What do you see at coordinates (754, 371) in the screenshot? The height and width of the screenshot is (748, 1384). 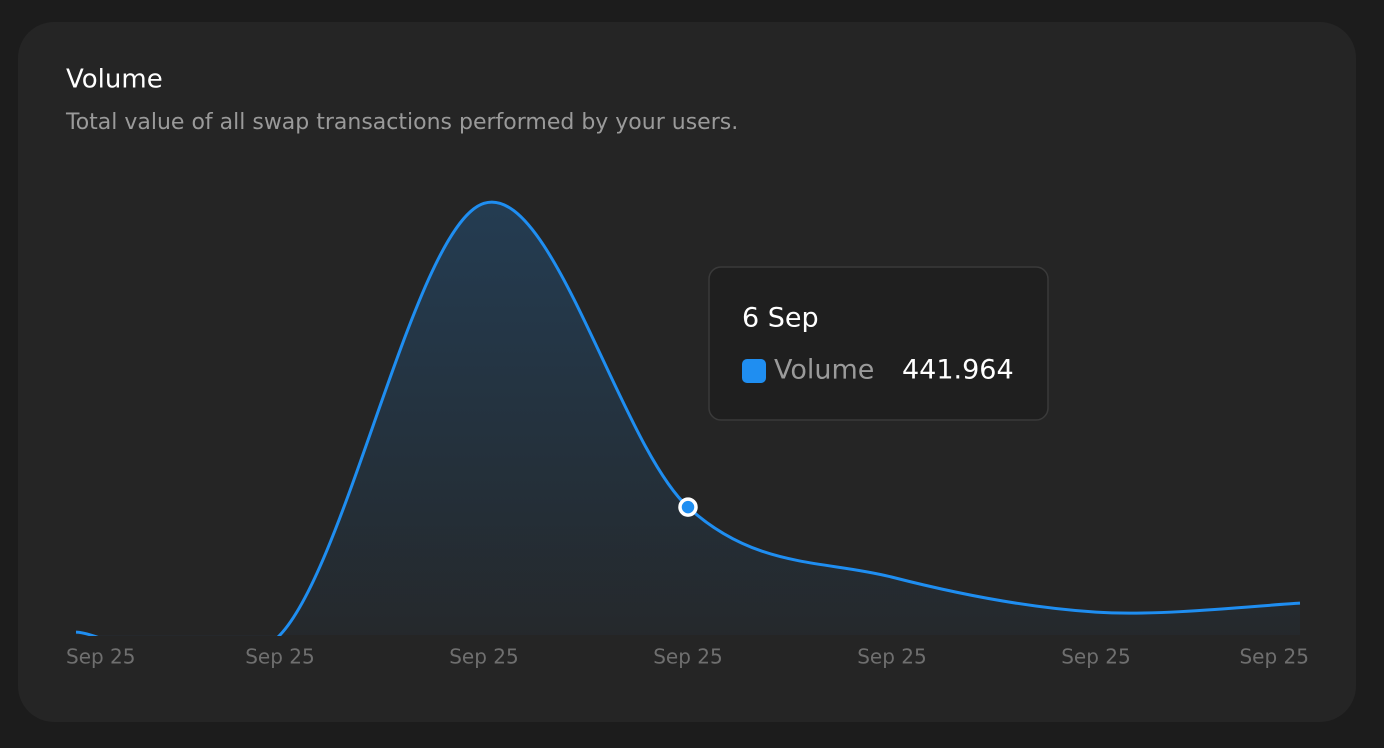 I see `tooltip-swatch` at bounding box center [754, 371].